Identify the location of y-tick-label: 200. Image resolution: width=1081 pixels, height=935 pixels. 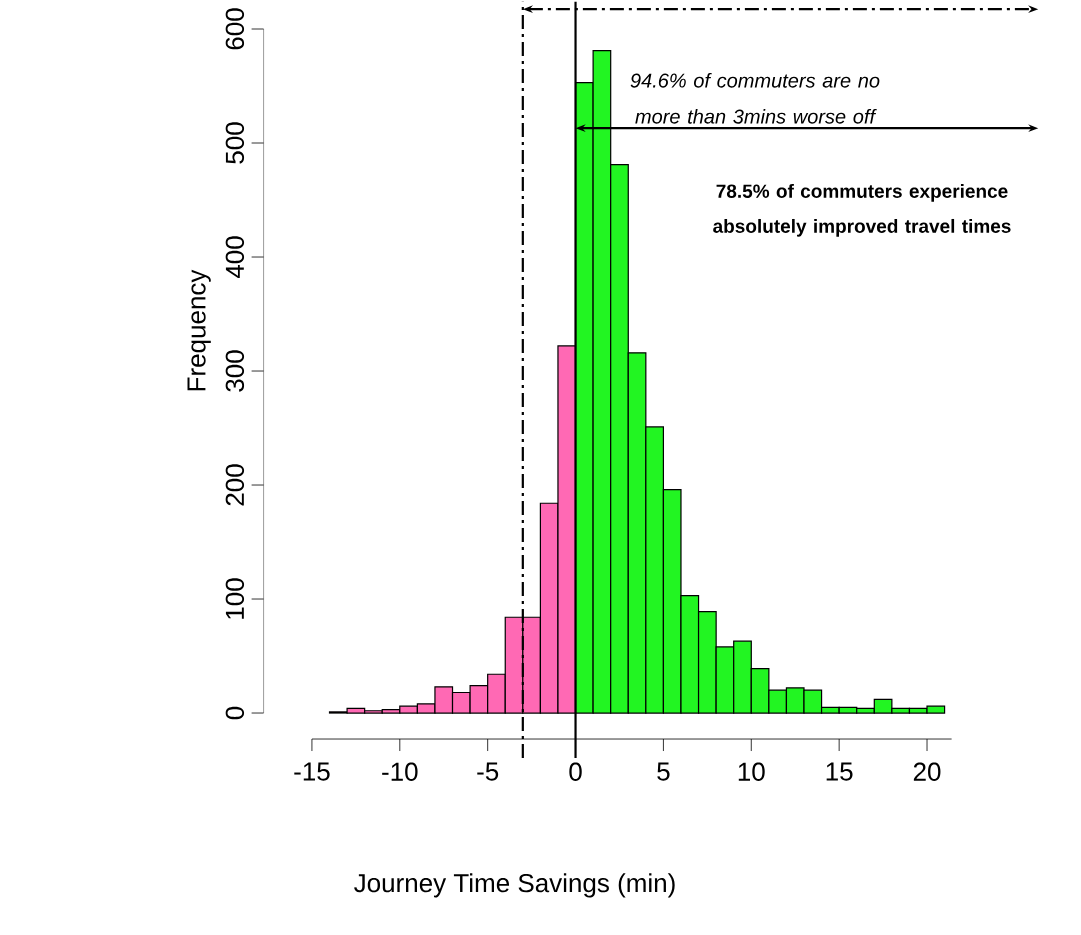
(235, 485).